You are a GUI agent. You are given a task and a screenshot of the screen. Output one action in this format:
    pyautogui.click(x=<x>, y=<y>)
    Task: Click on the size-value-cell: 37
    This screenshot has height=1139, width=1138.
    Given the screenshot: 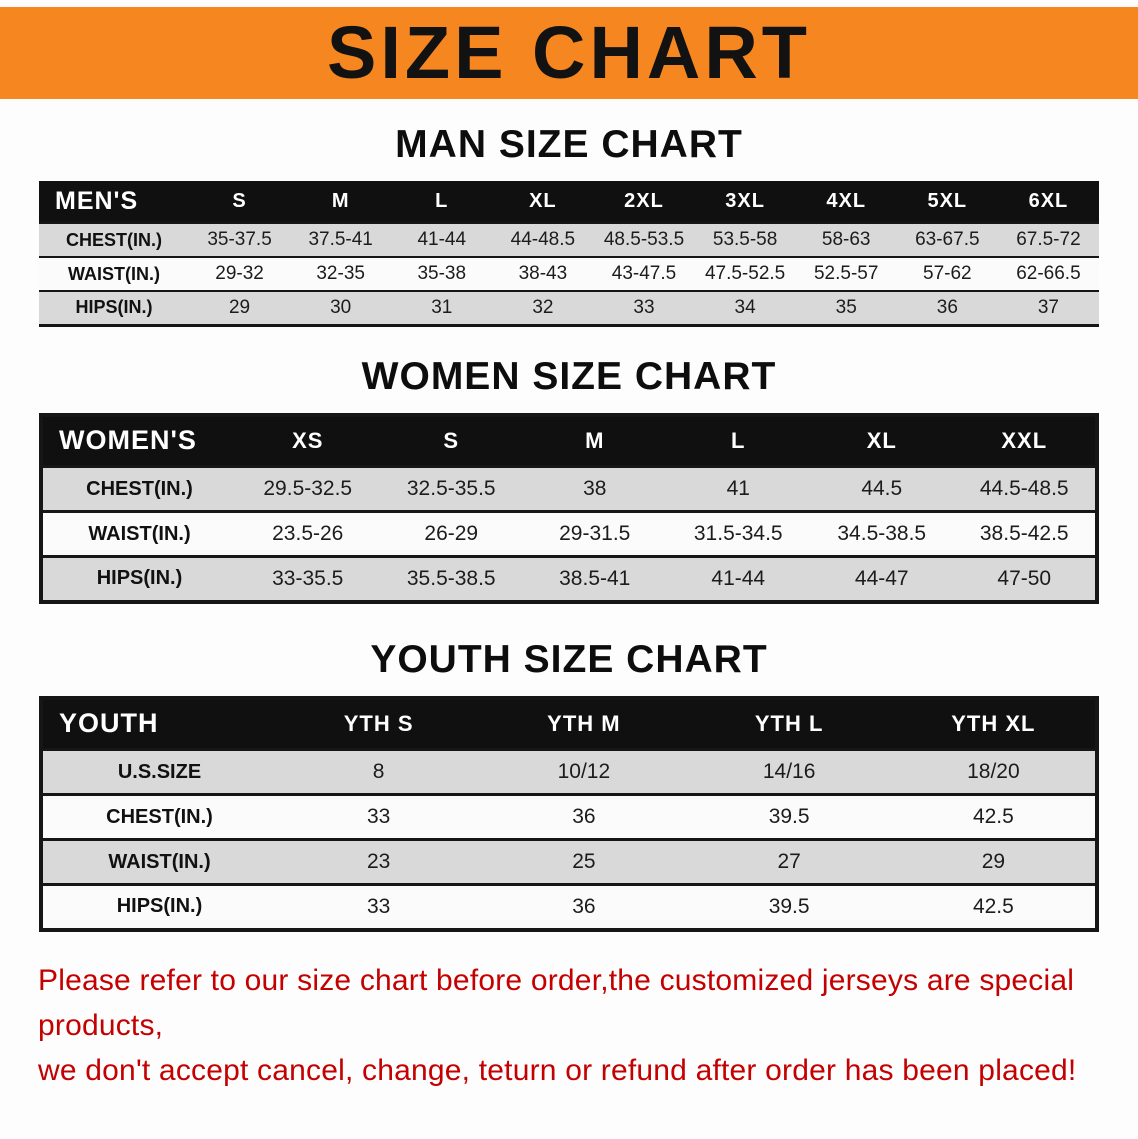 What is the action you would take?
    pyautogui.click(x=1048, y=307)
    